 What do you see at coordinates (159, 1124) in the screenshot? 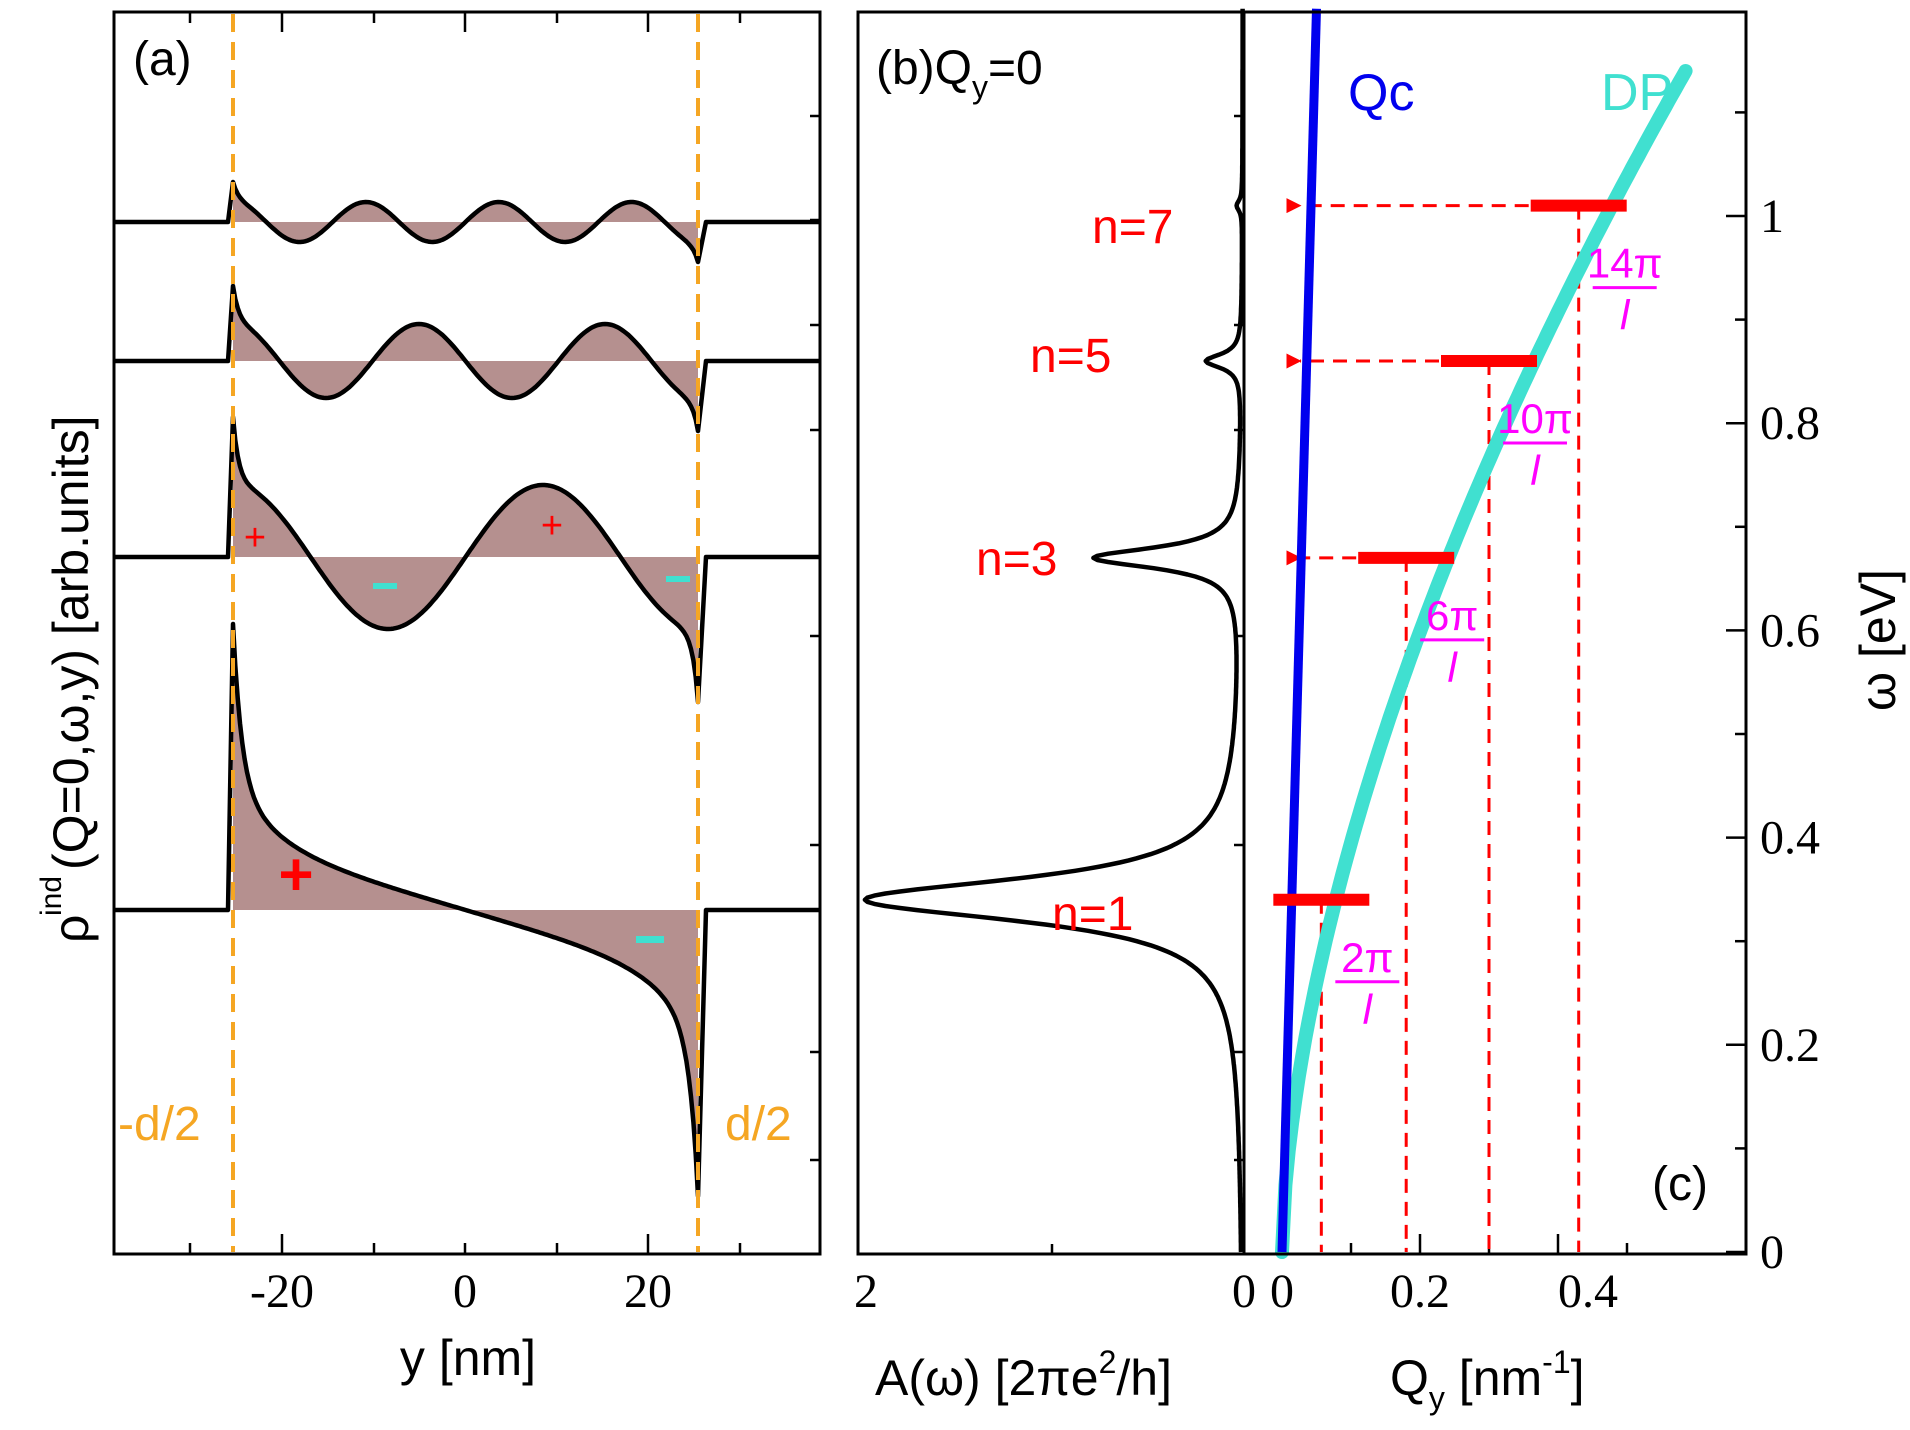
I see `left-edge-label: -d/2` at bounding box center [159, 1124].